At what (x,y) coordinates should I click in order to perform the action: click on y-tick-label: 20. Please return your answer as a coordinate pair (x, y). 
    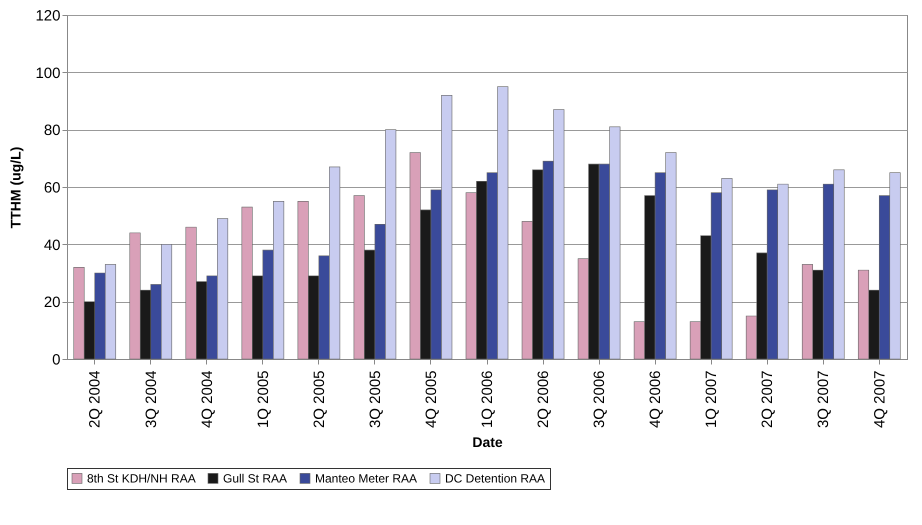
    Looking at the image, I should click on (52, 303).